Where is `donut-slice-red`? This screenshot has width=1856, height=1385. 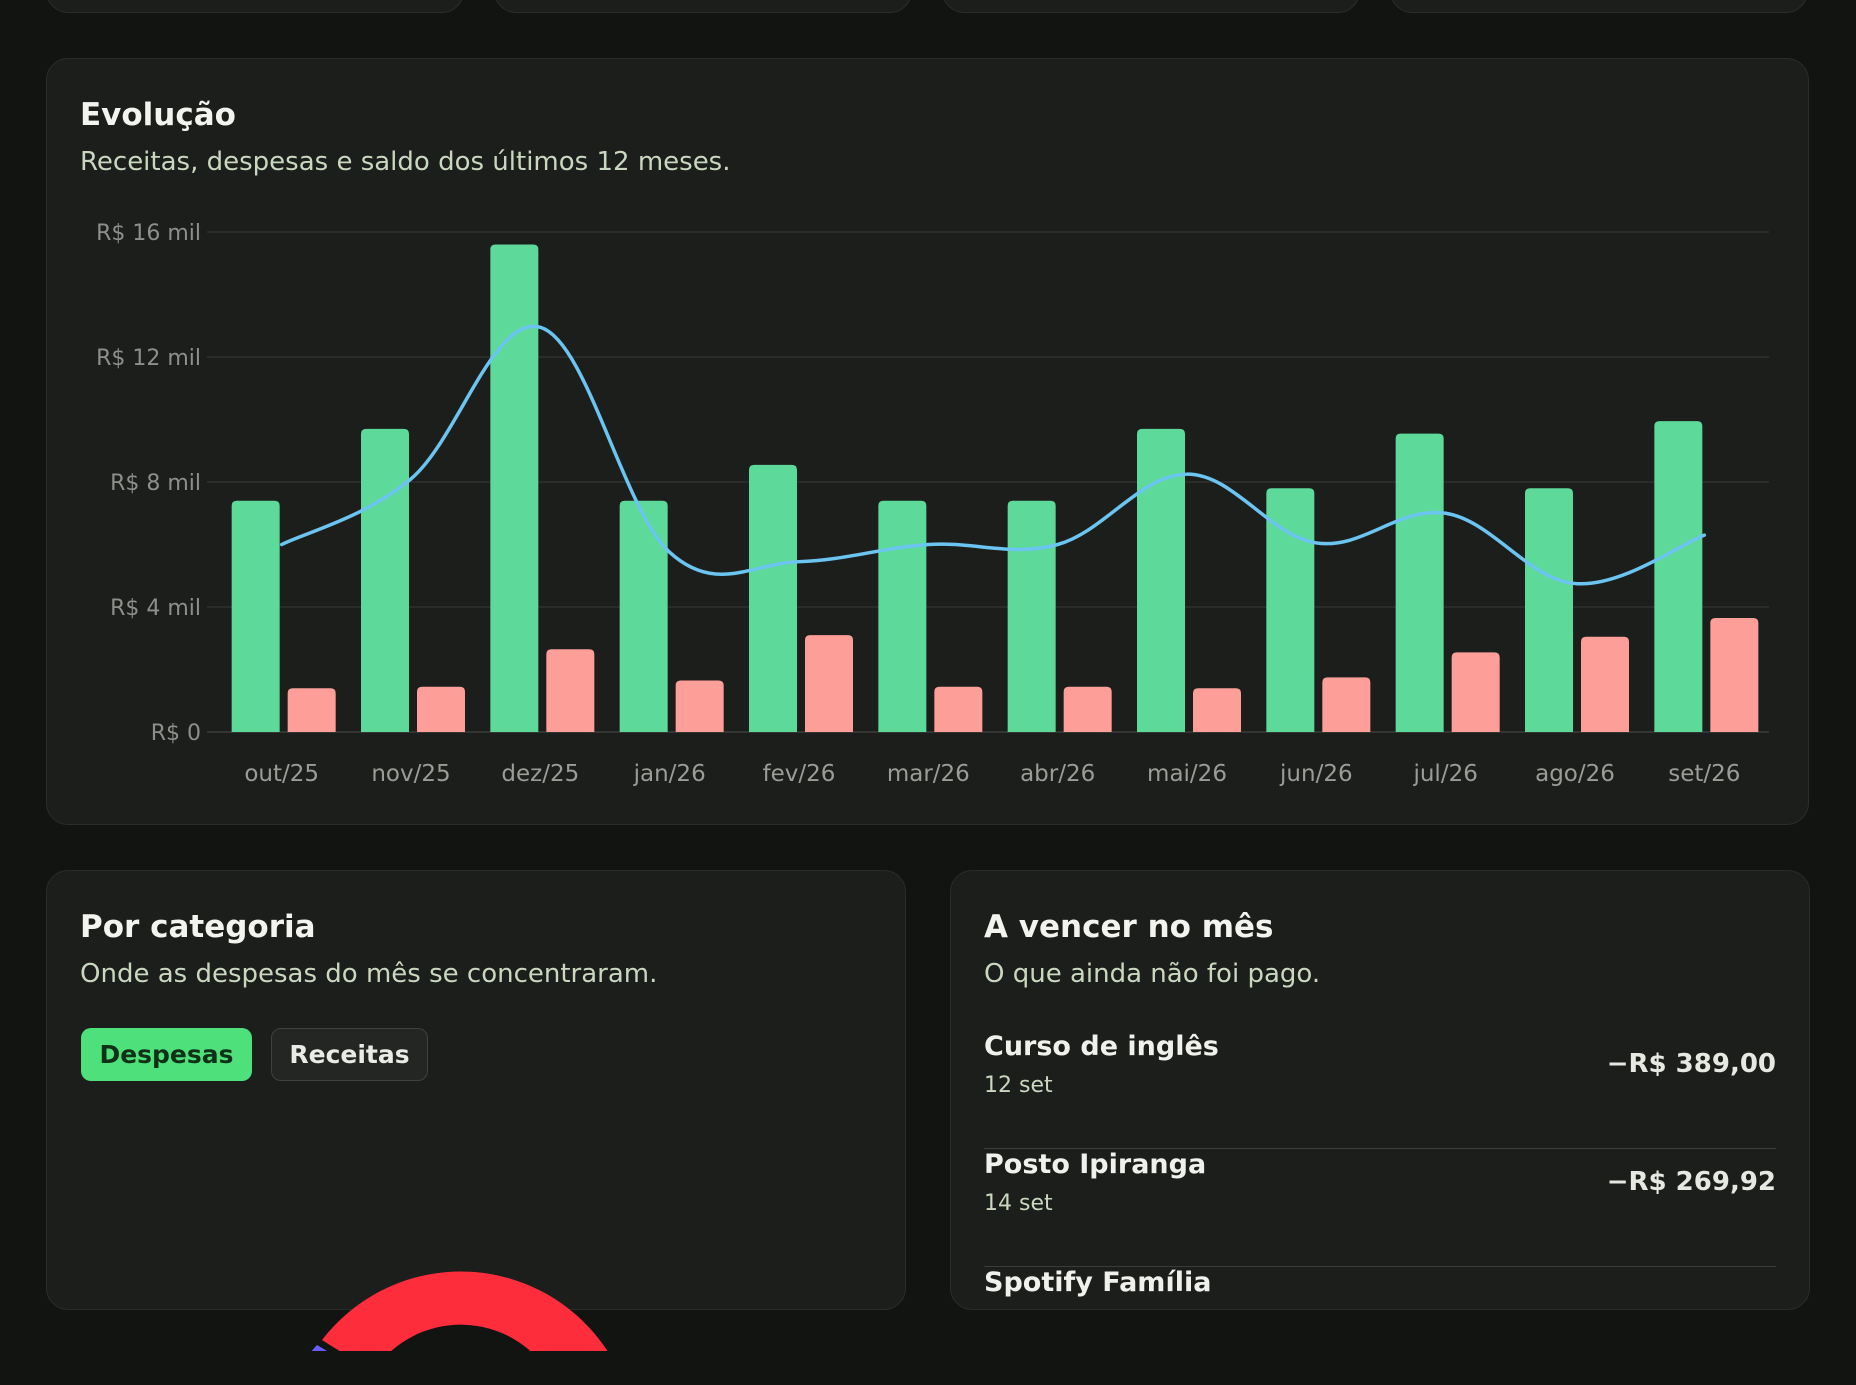 donut-slice-red is located at coordinates (465, 1311).